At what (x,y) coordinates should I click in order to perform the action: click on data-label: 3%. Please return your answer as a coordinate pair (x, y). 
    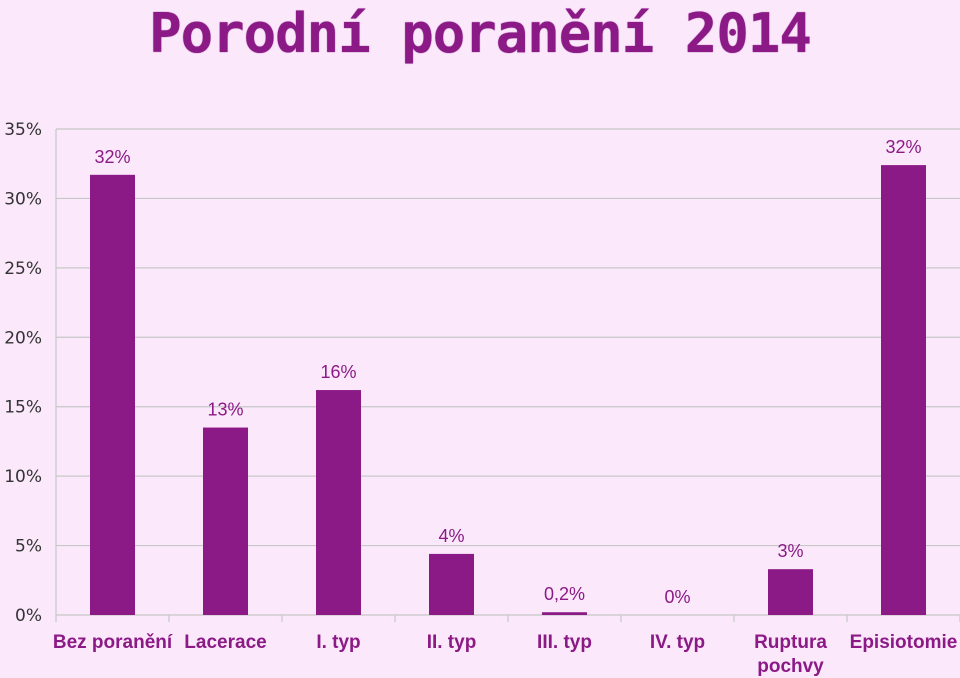
    Looking at the image, I should click on (790, 551).